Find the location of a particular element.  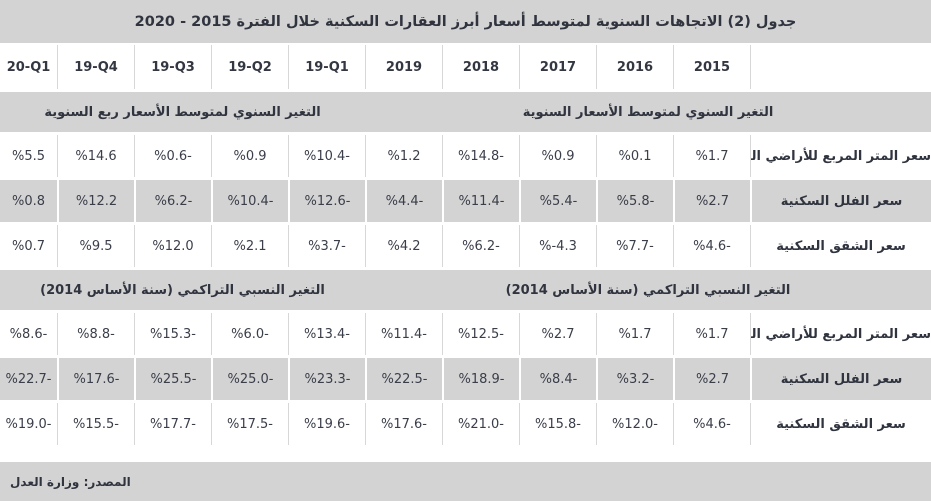

period-header-2018: 2018 is located at coordinates (480, 67).